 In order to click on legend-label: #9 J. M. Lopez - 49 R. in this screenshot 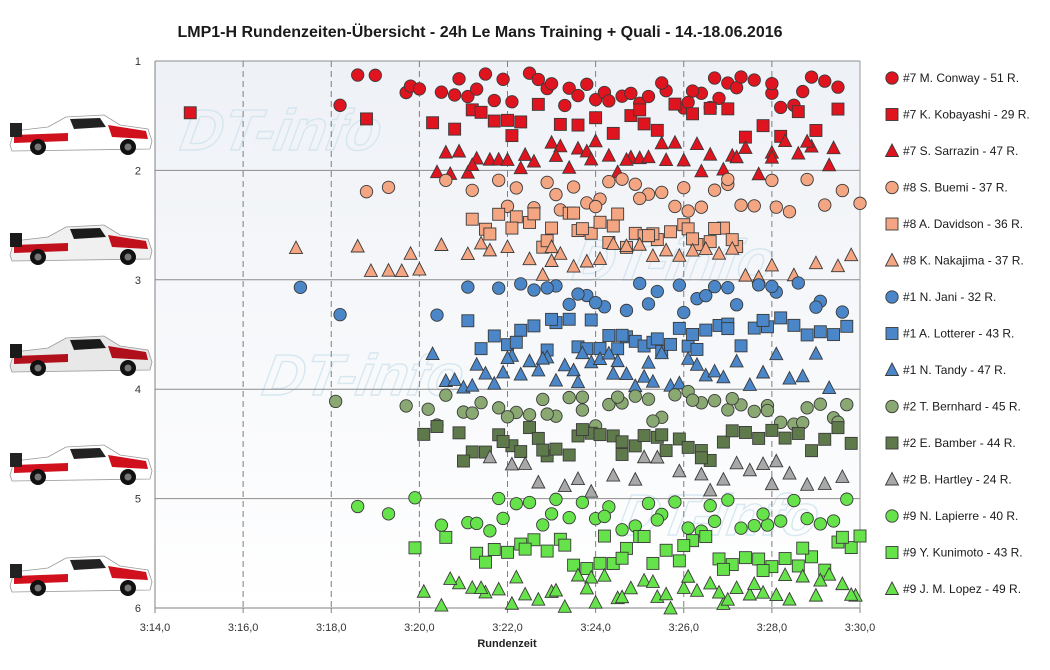, I will do `click(962, 589)`.